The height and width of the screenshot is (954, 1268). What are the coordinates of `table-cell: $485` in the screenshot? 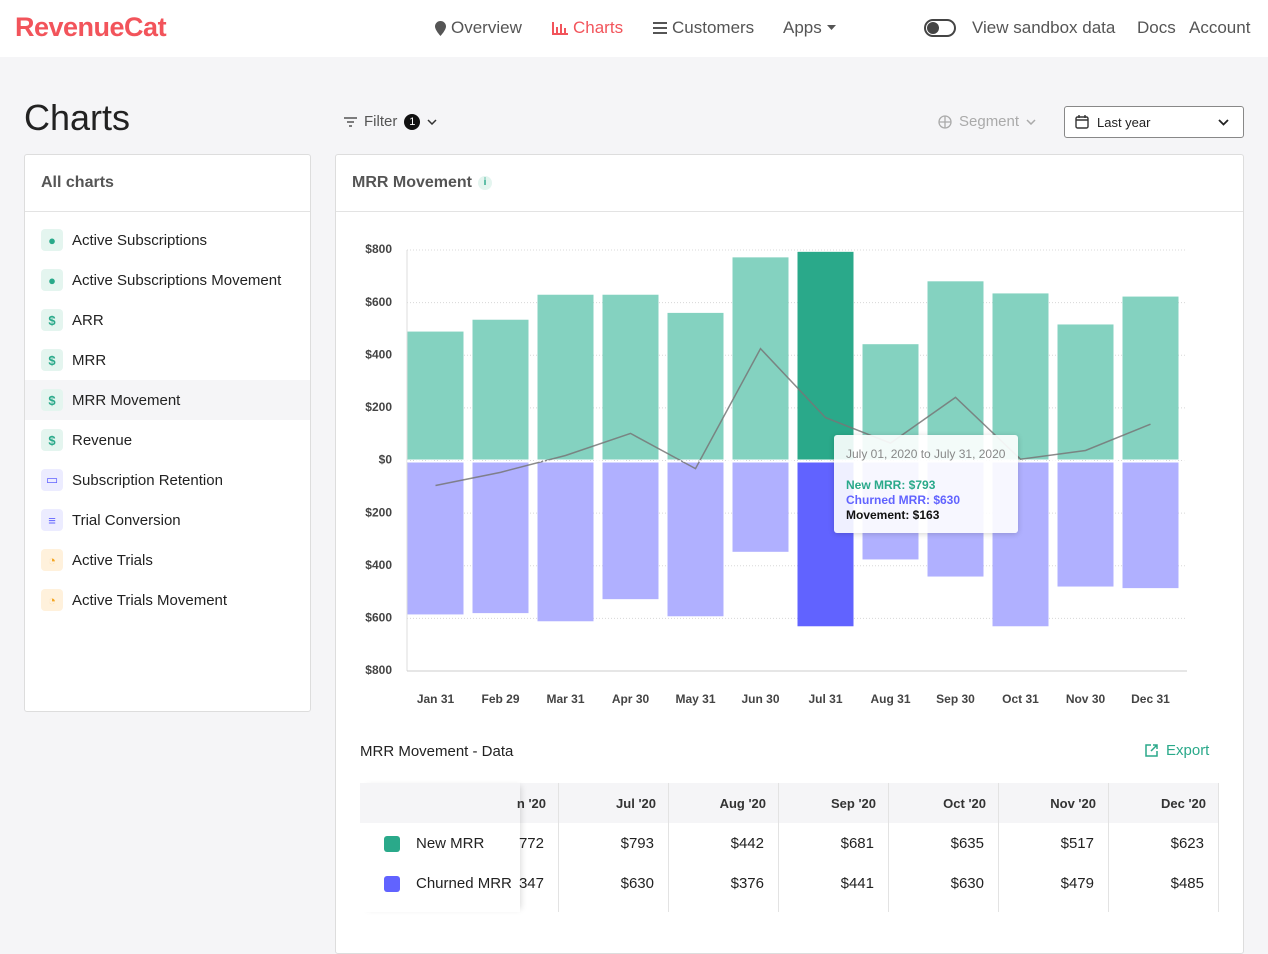 It's located at (1187, 883).